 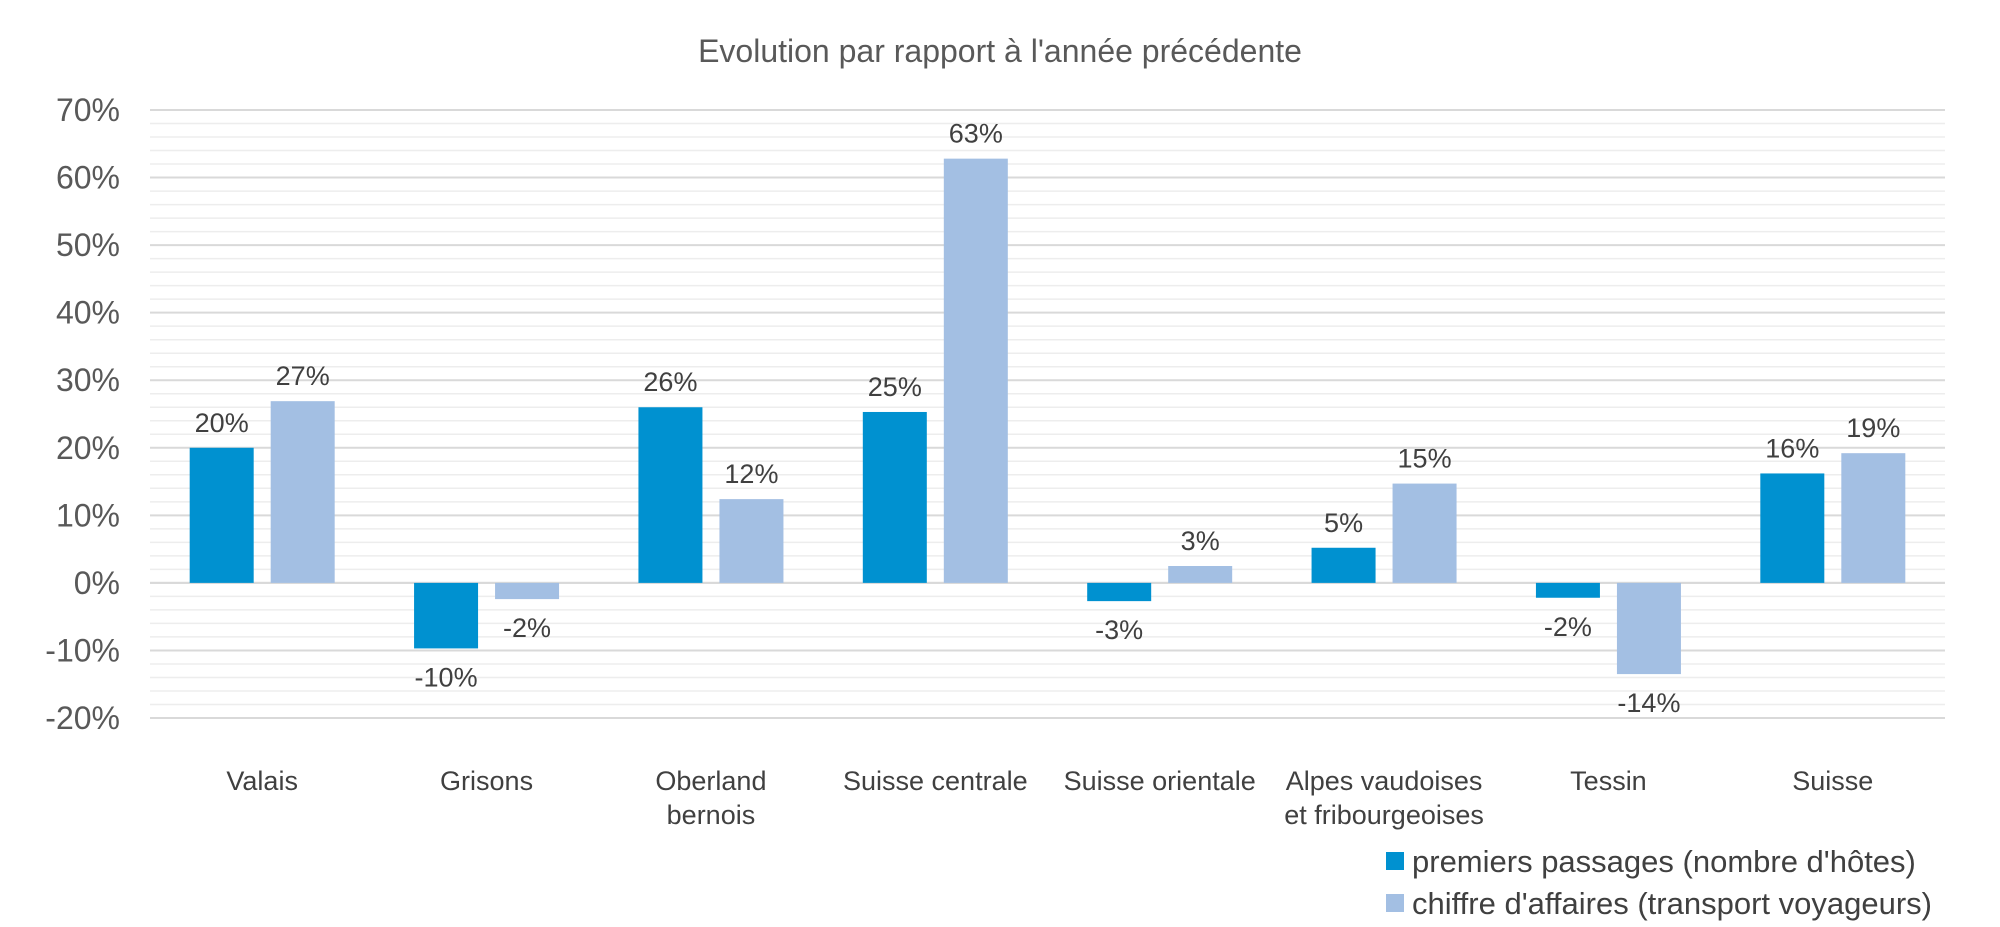 What do you see at coordinates (1608, 781) in the screenshot?
I see `category-label: Tessin` at bounding box center [1608, 781].